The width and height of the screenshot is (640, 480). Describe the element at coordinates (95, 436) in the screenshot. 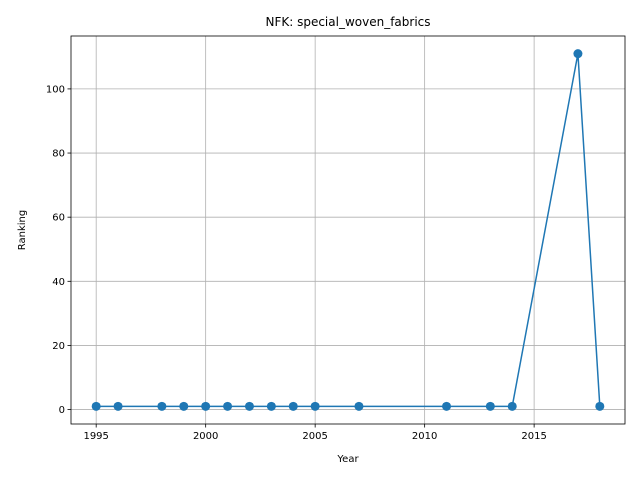

I see `x-tick-label: 1995` at that location.